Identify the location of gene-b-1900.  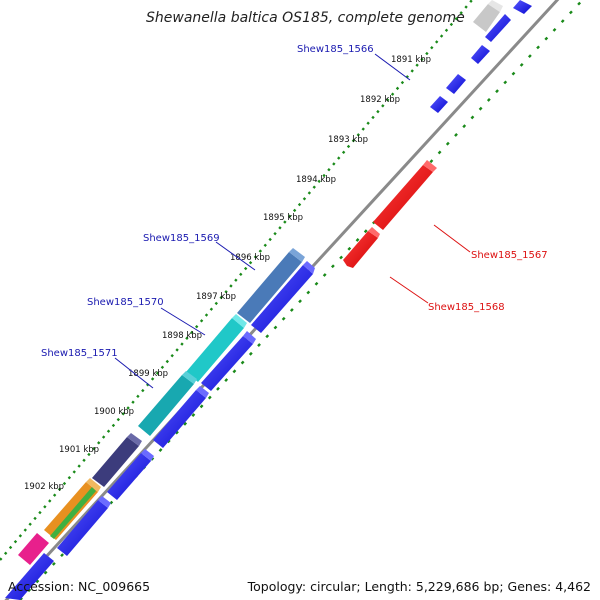
(130, 474).